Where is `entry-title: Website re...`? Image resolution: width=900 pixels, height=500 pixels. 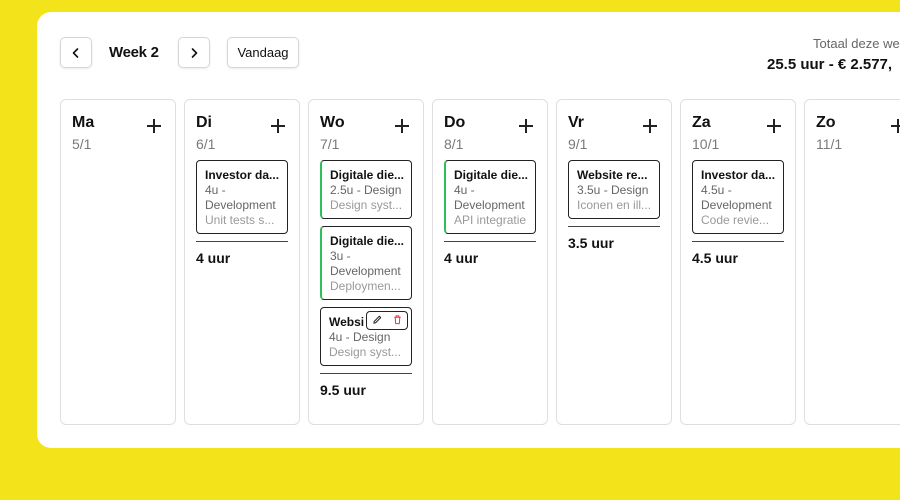
entry-title: Website re... is located at coordinates (612, 175).